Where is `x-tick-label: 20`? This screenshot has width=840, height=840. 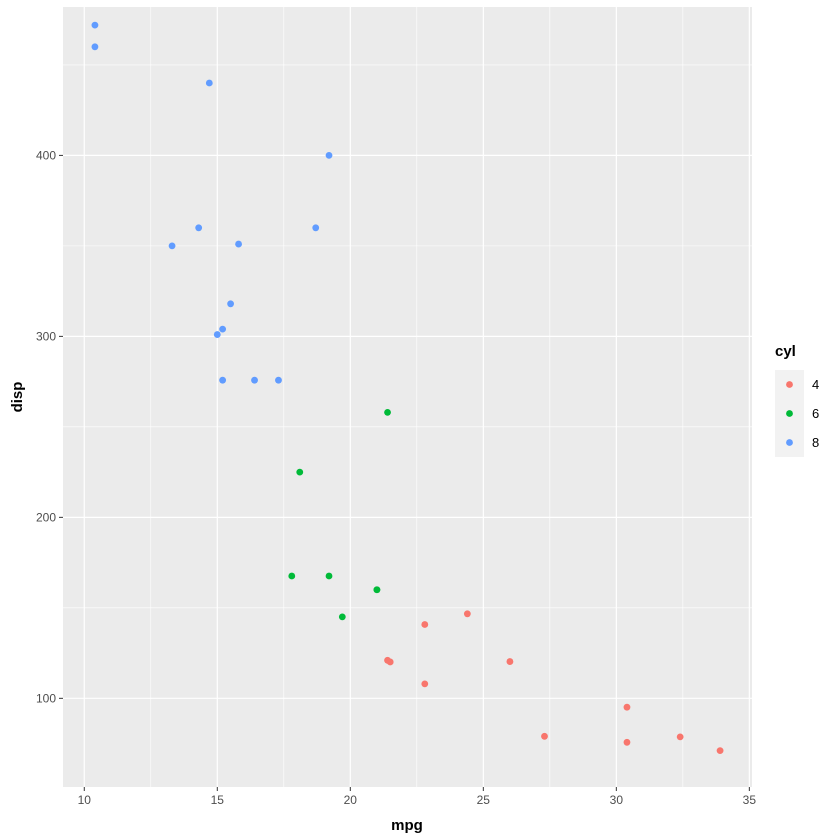
x-tick-label: 20 is located at coordinates (351, 800).